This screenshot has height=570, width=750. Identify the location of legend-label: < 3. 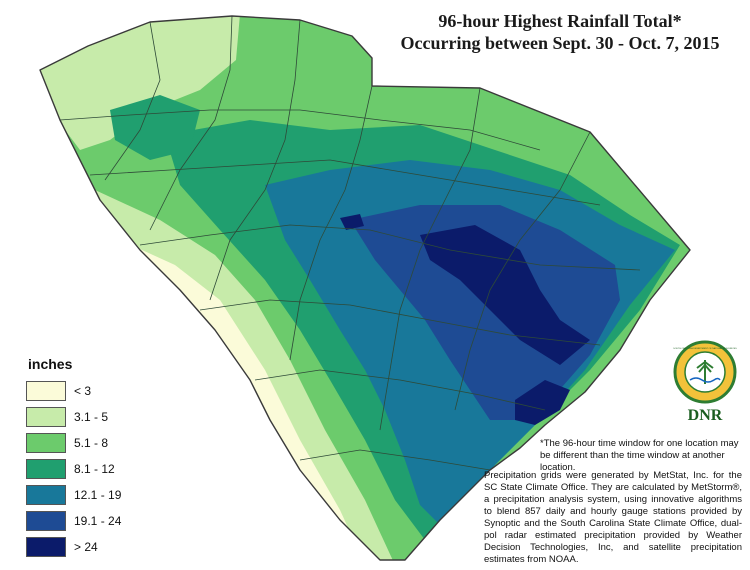
(83, 391).